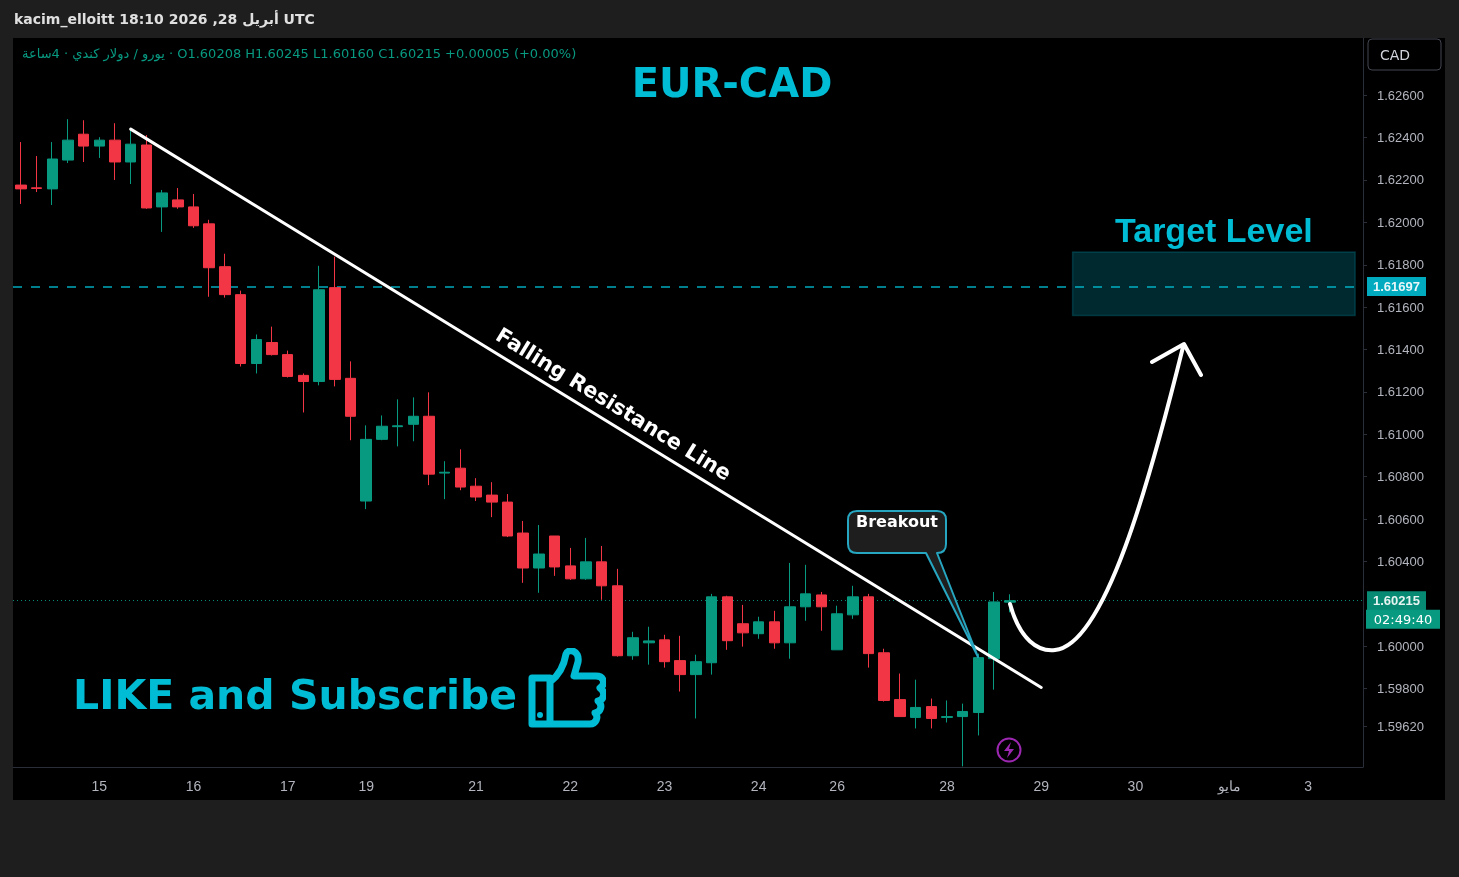  Describe the element at coordinates (1400, 307) in the screenshot. I see `y-tick-label: 1.61600` at that location.